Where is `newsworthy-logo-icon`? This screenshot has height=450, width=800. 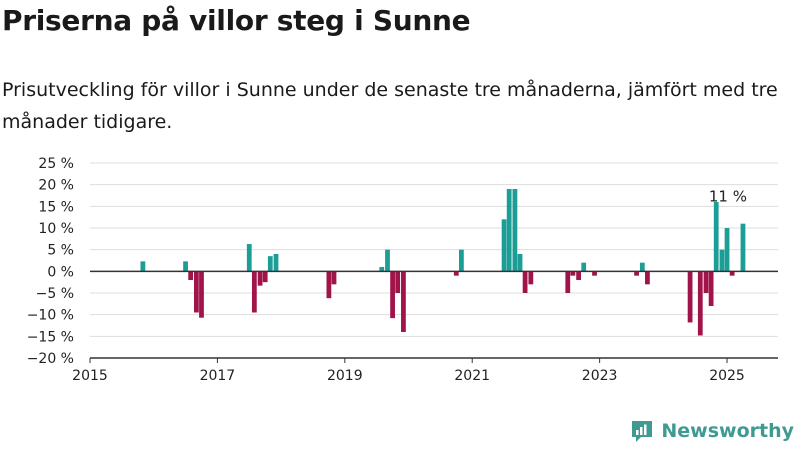 newsworthy-logo-icon is located at coordinates (642, 431).